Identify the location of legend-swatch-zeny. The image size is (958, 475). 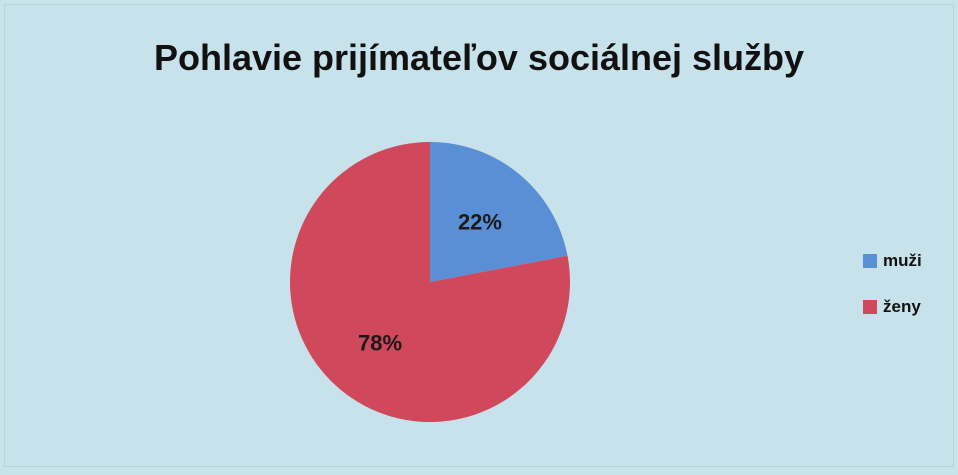
(870, 307).